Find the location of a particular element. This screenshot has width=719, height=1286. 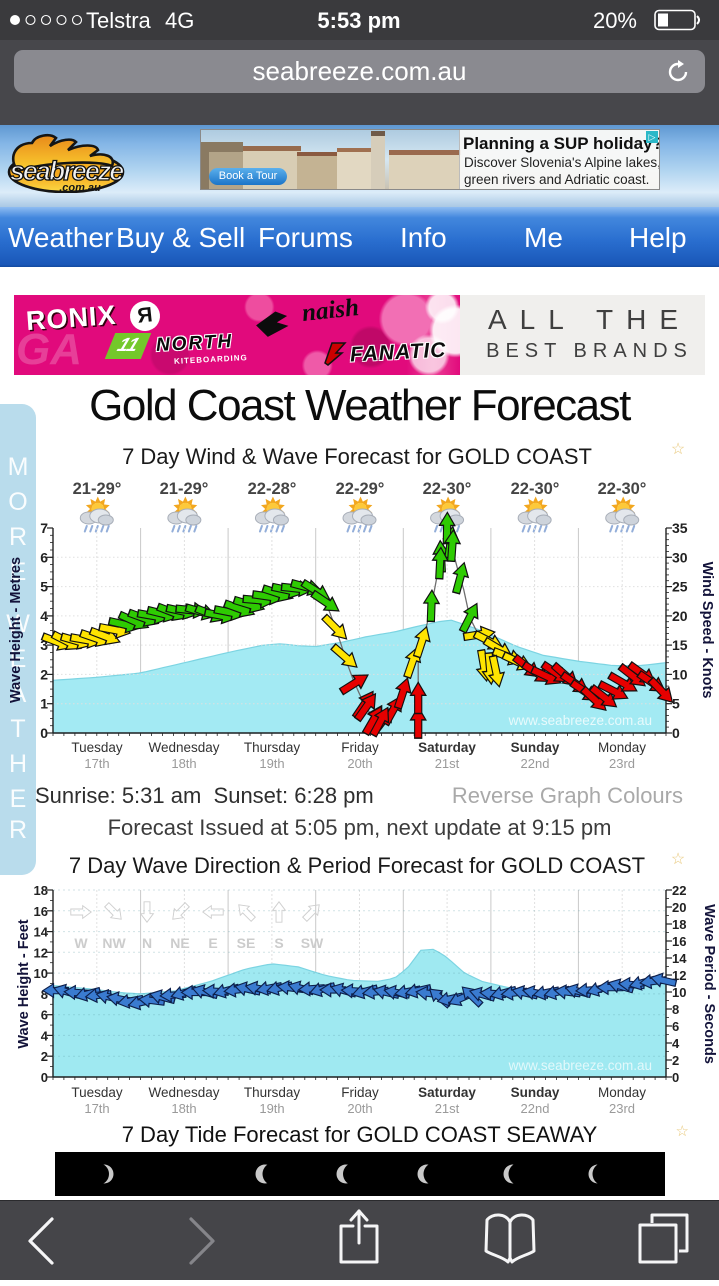

svg-text: S is located at coordinates (278, 943).